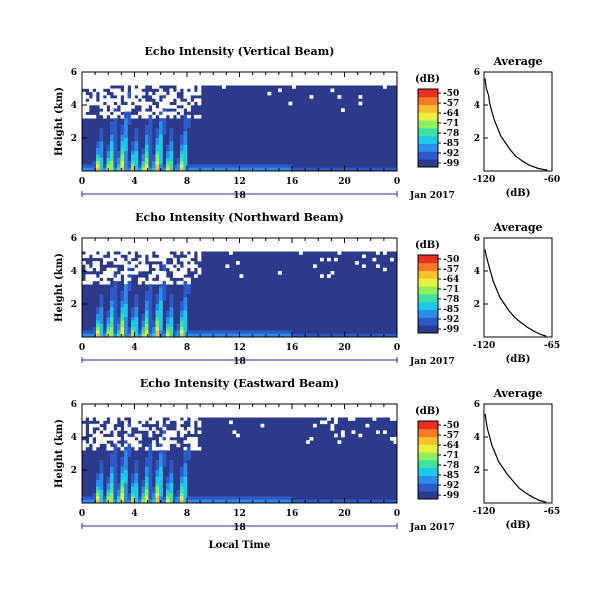  What do you see at coordinates (451, 94) in the screenshot?
I see `colorbar-tick-label: -50` at bounding box center [451, 94].